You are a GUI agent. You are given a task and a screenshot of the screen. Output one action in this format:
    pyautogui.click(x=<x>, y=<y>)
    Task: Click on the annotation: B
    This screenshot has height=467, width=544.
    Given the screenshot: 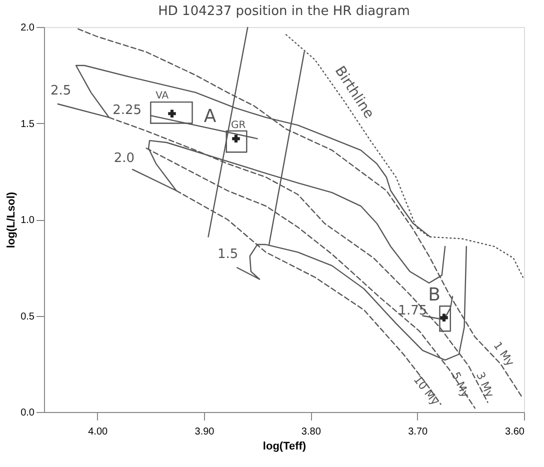 What is the action you would take?
    pyautogui.click(x=434, y=295)
    